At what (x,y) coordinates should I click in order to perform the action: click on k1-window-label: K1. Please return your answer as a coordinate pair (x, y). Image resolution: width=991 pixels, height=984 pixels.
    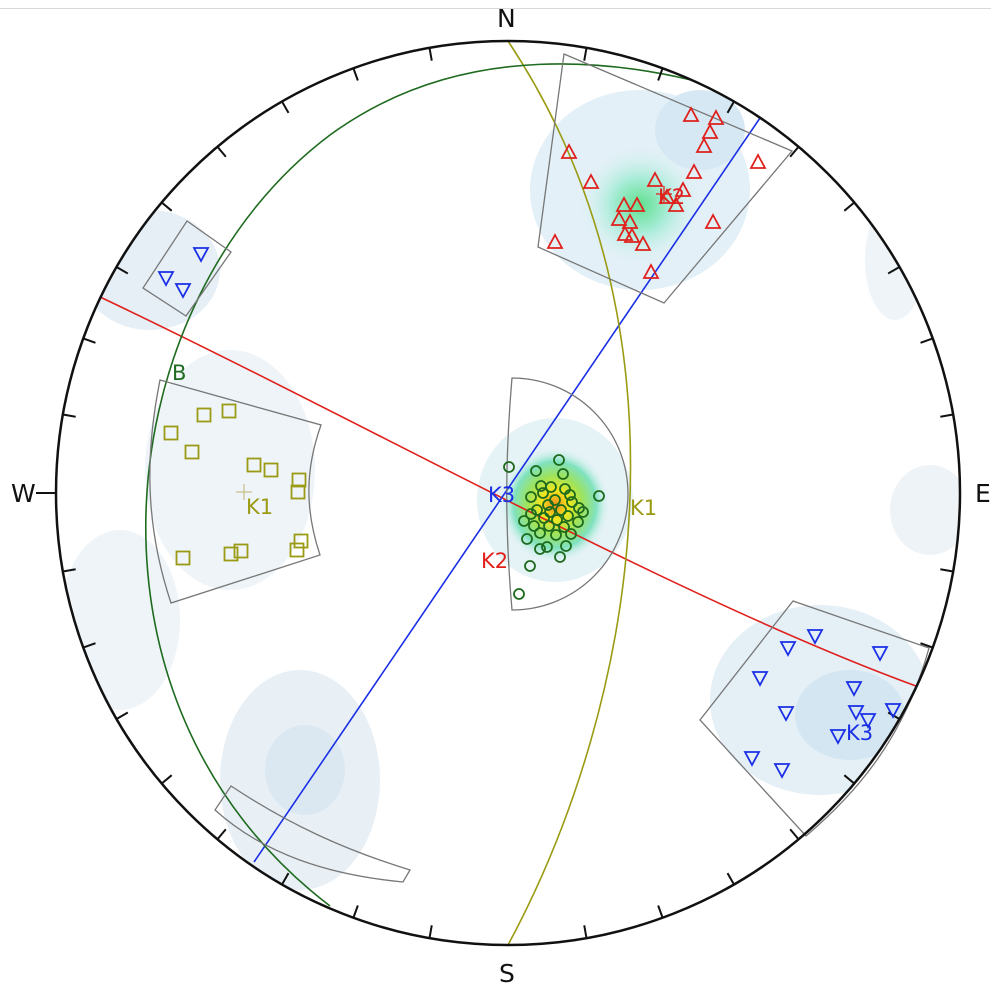
    Looking at the image, I should click on (259, 507).